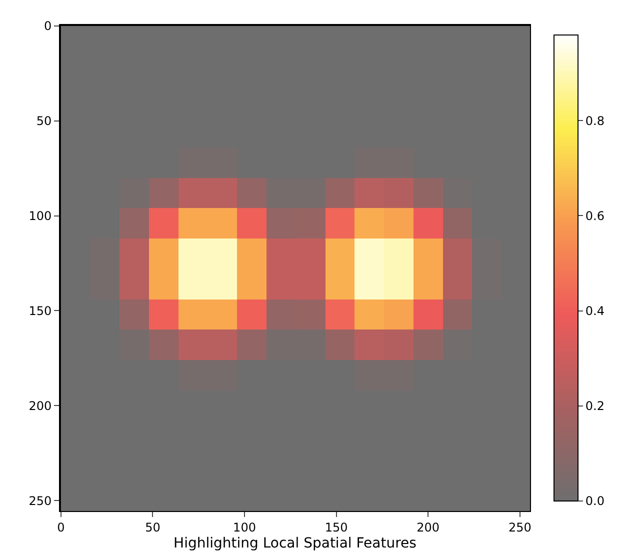  I want to click on color-bar-label: 0.4, so click(594, 311).